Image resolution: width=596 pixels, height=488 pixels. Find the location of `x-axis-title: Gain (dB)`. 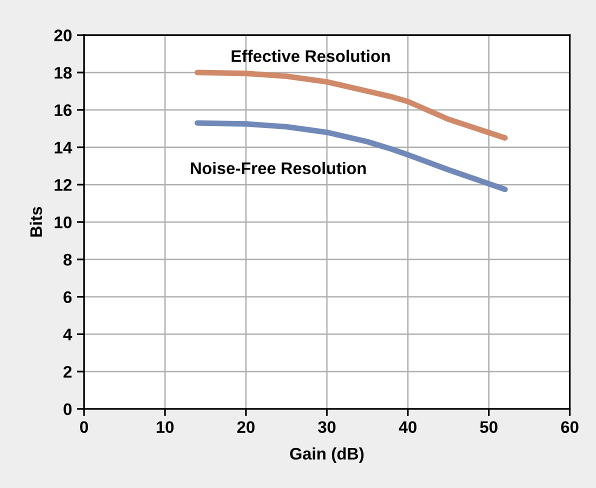

x-axis-title: Gain (dB) is located at coordinates (327, 455).